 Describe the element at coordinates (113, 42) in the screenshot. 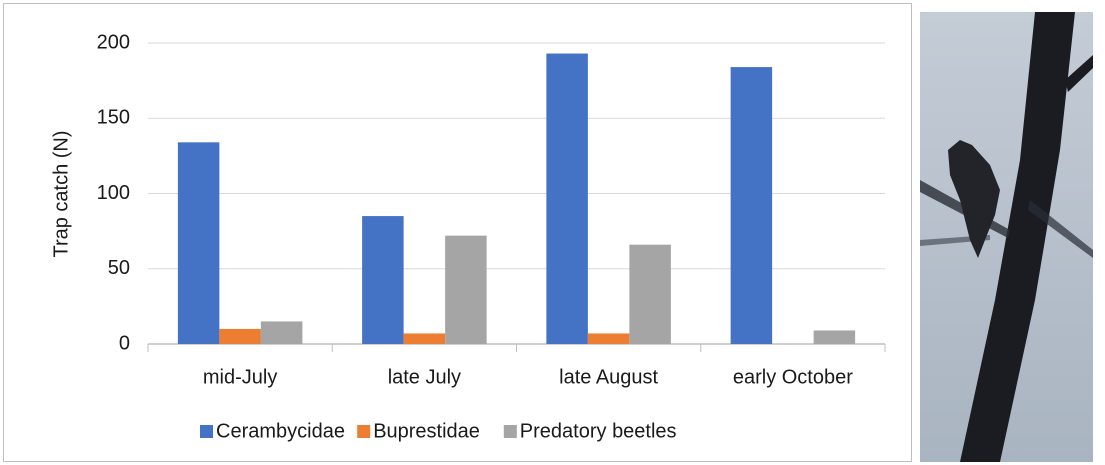

I see `y-tick-label: 200` at that location.